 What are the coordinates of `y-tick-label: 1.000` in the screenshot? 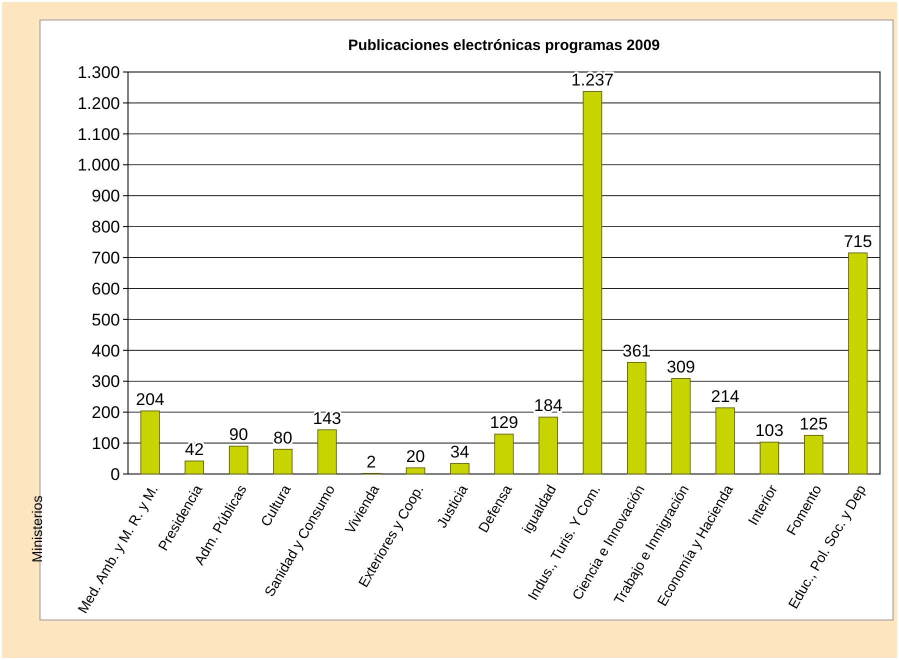 It's located at (98, 165).